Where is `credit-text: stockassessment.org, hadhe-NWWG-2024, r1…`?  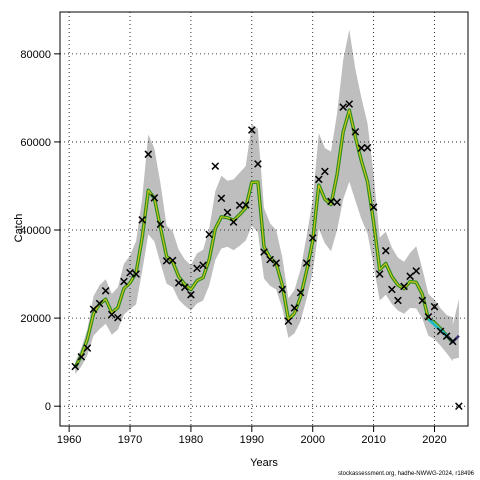 credit-text: stockassessment.org, hadhe-NWWG-2024, r1… is located at coordinates (405, 474).